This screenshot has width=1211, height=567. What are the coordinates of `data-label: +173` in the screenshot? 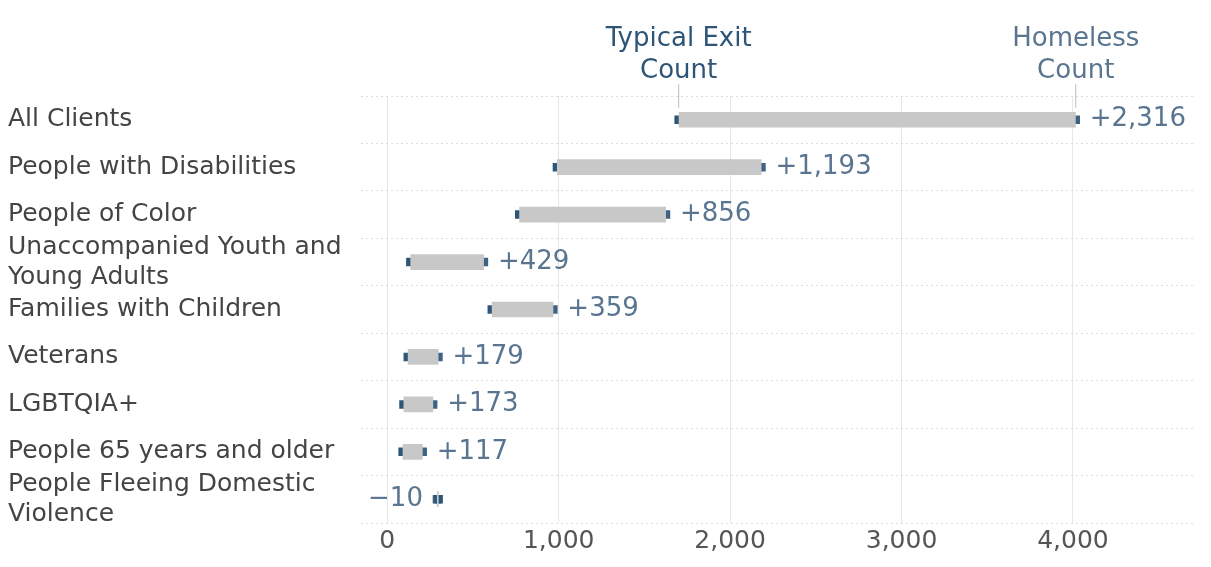 It's located at (483, 402).